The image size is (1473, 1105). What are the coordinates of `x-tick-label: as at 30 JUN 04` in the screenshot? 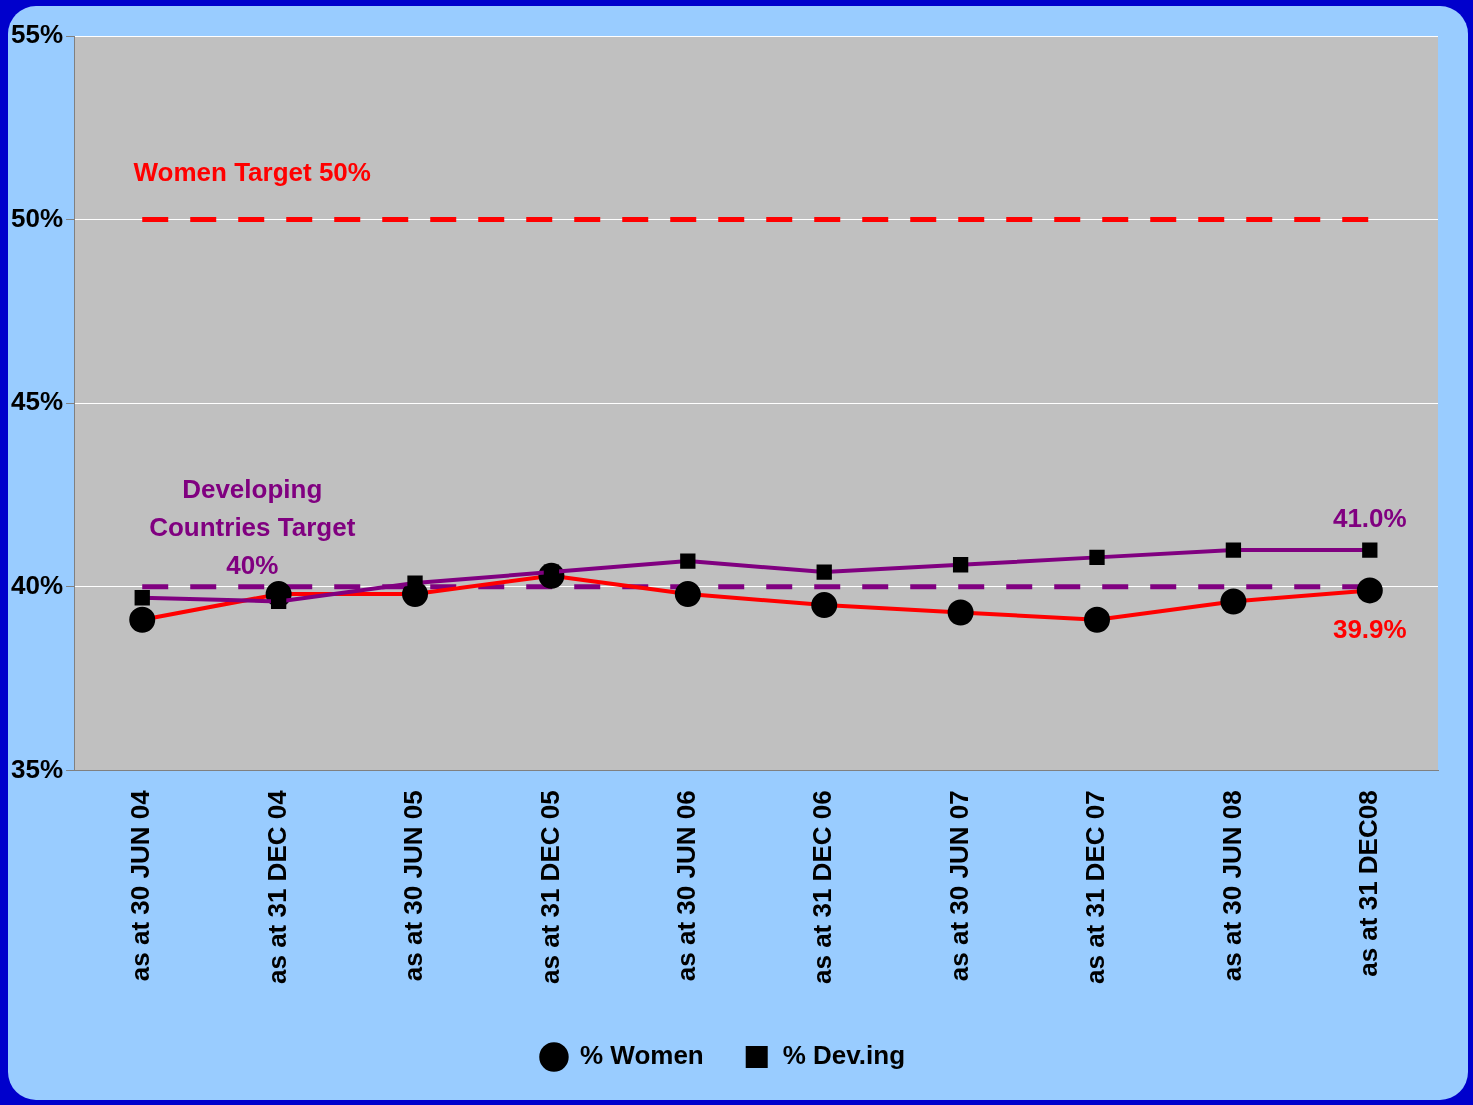 It's located at (140, 885).